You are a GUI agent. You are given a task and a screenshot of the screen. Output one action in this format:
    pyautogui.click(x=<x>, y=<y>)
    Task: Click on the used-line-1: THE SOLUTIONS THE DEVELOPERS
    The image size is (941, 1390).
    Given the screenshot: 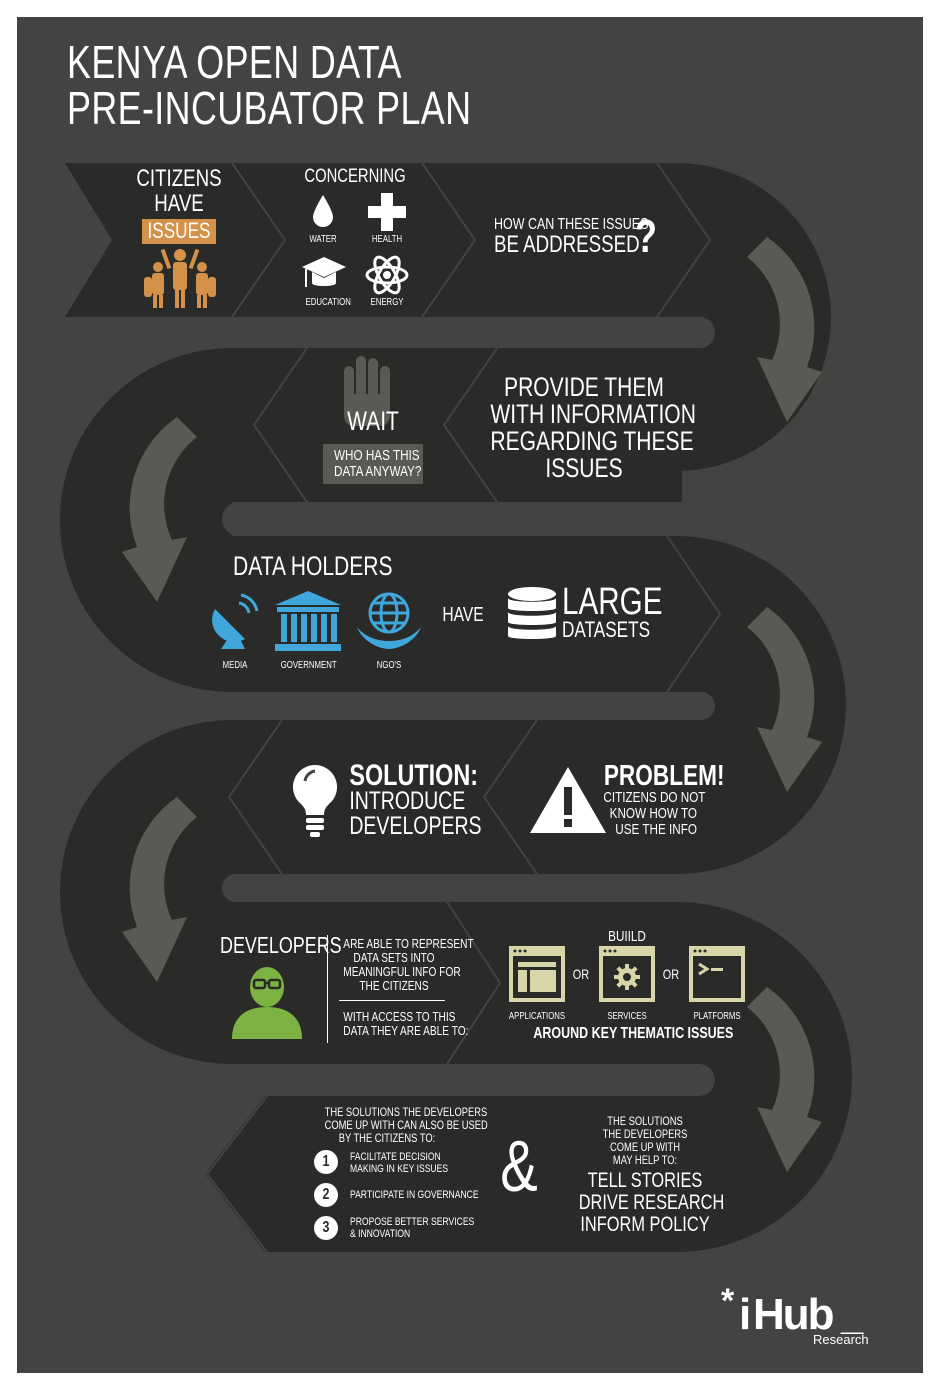 What is the action you would take?
    pyautogui.click(x=406, y=1112)
    